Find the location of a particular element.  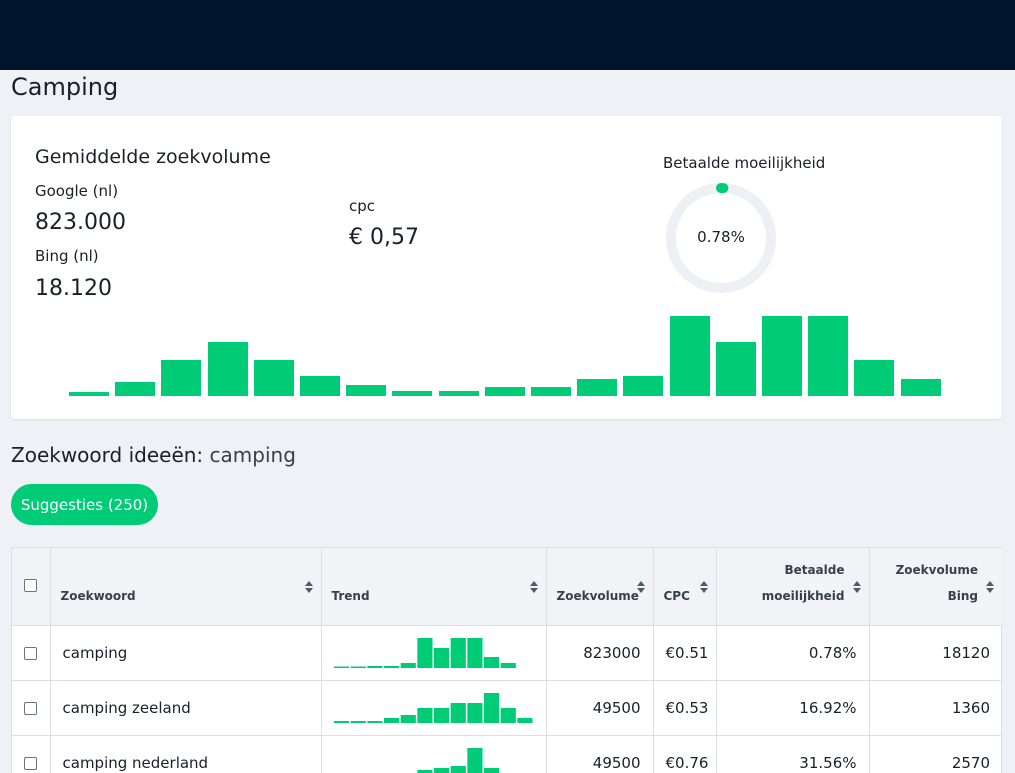

difficulty-cell: 0.78% is located at coordinates (793, 652).